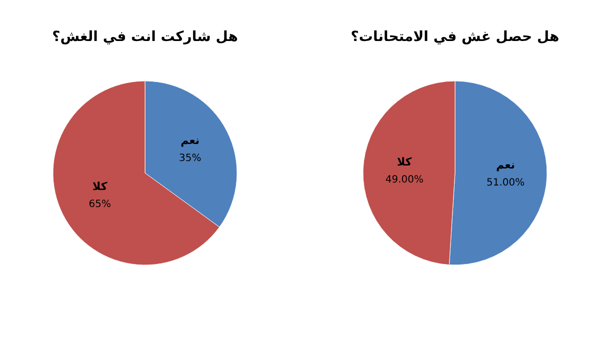 The image size is (615, 345). Describe the element at coordinates (455, 37) in the screenshot. I see `chart-title: هل حصل غش في الامتحانات؟` at that location.